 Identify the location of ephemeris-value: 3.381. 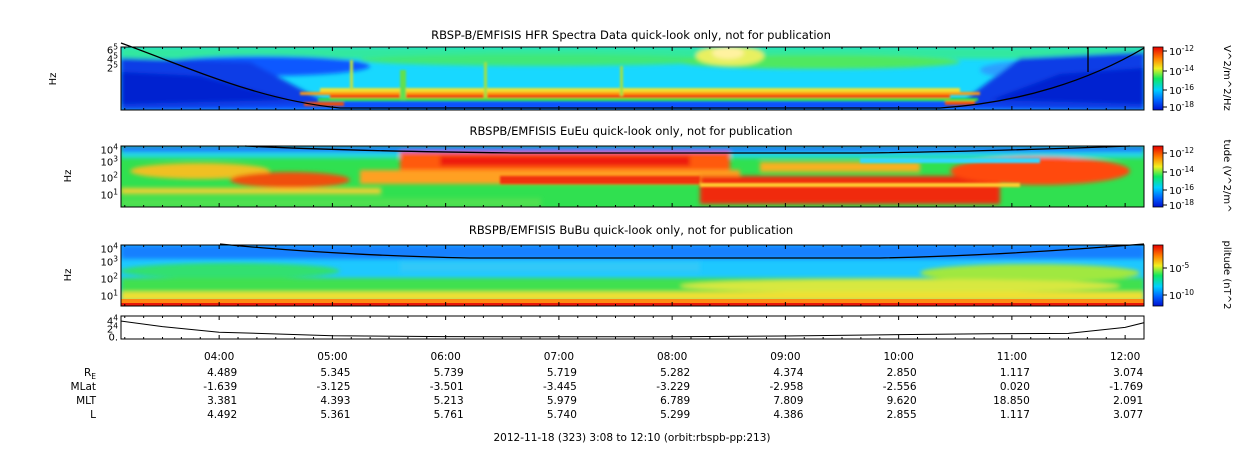
(222, 401).